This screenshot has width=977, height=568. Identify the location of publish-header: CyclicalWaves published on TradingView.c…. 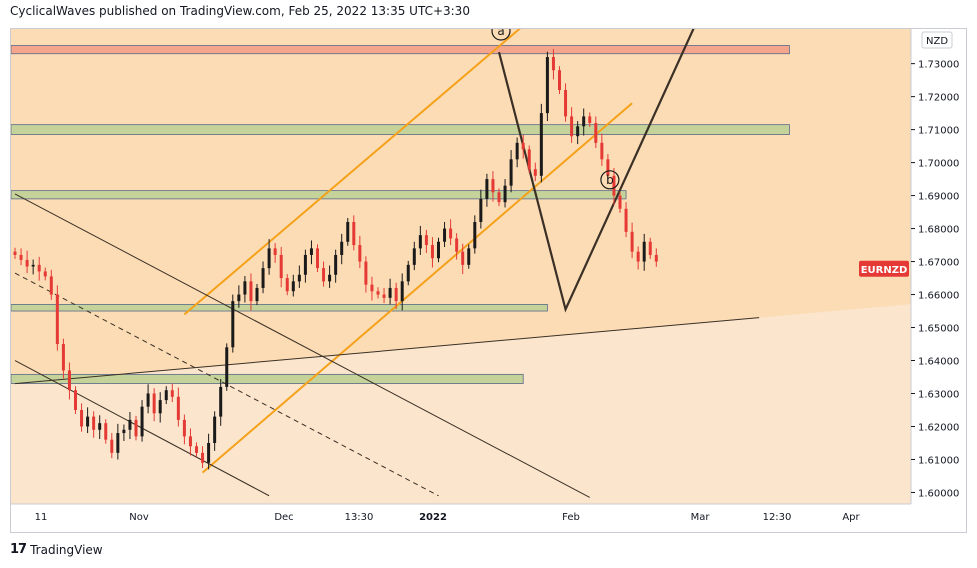
(240, 11).